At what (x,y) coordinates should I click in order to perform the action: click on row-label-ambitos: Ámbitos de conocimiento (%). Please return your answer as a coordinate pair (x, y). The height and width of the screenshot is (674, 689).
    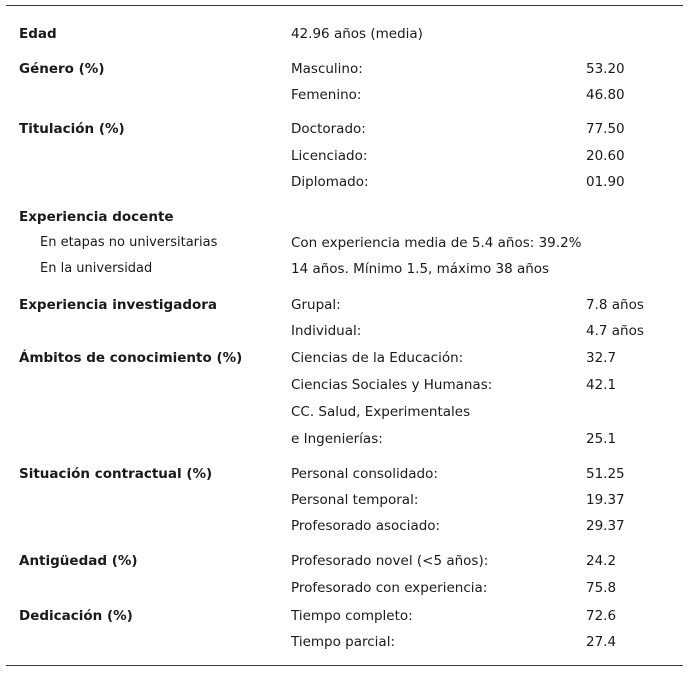
    Looking at the image, I should click on (131, 358).